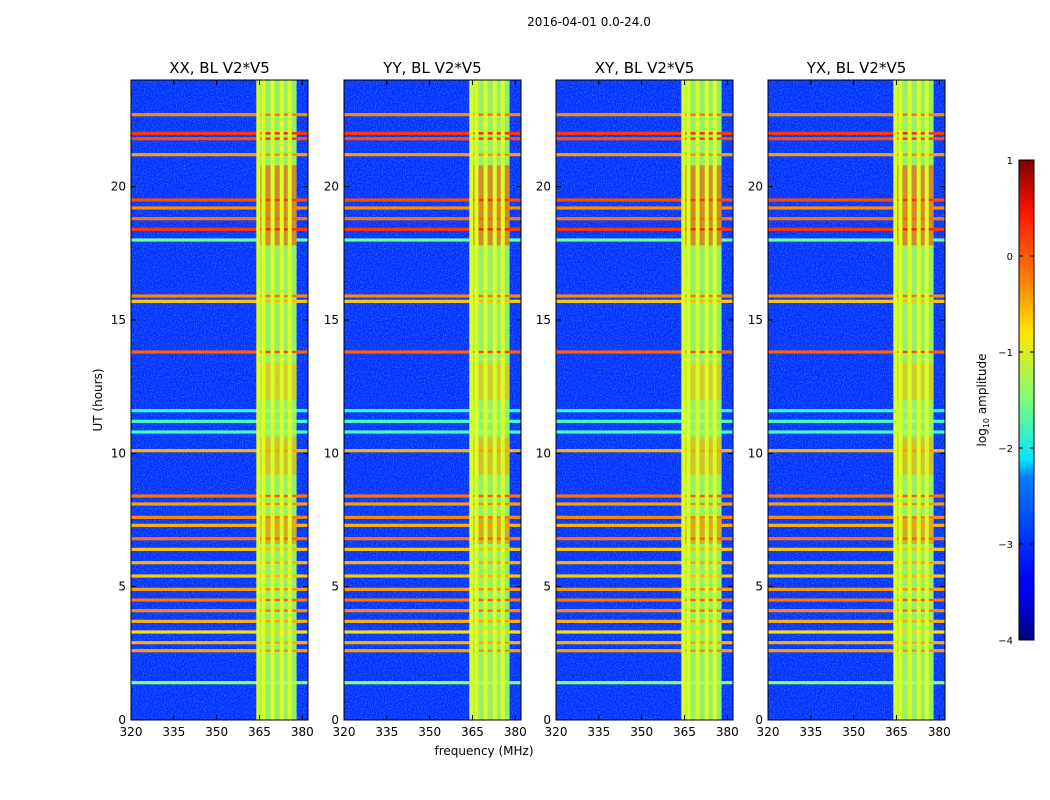 This screenshot has width=1050, height=800. Describe the element at coordinates (432, 400) in the screenshot. I see `panel-2-heatmap` at that location.